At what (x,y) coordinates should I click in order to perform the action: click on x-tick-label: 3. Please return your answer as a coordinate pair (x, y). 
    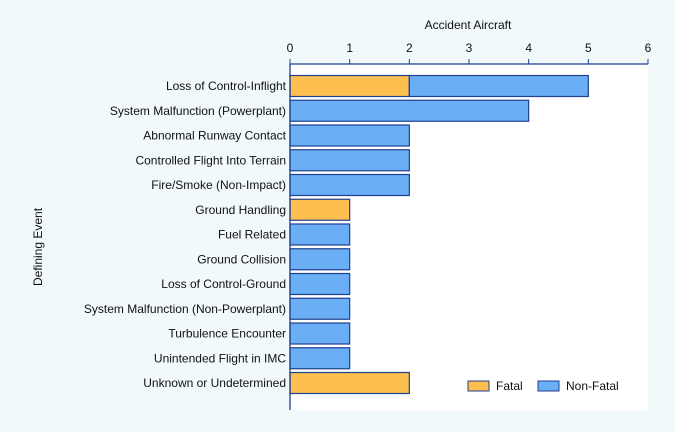
    Looking at the image, I should click on (469, 48).